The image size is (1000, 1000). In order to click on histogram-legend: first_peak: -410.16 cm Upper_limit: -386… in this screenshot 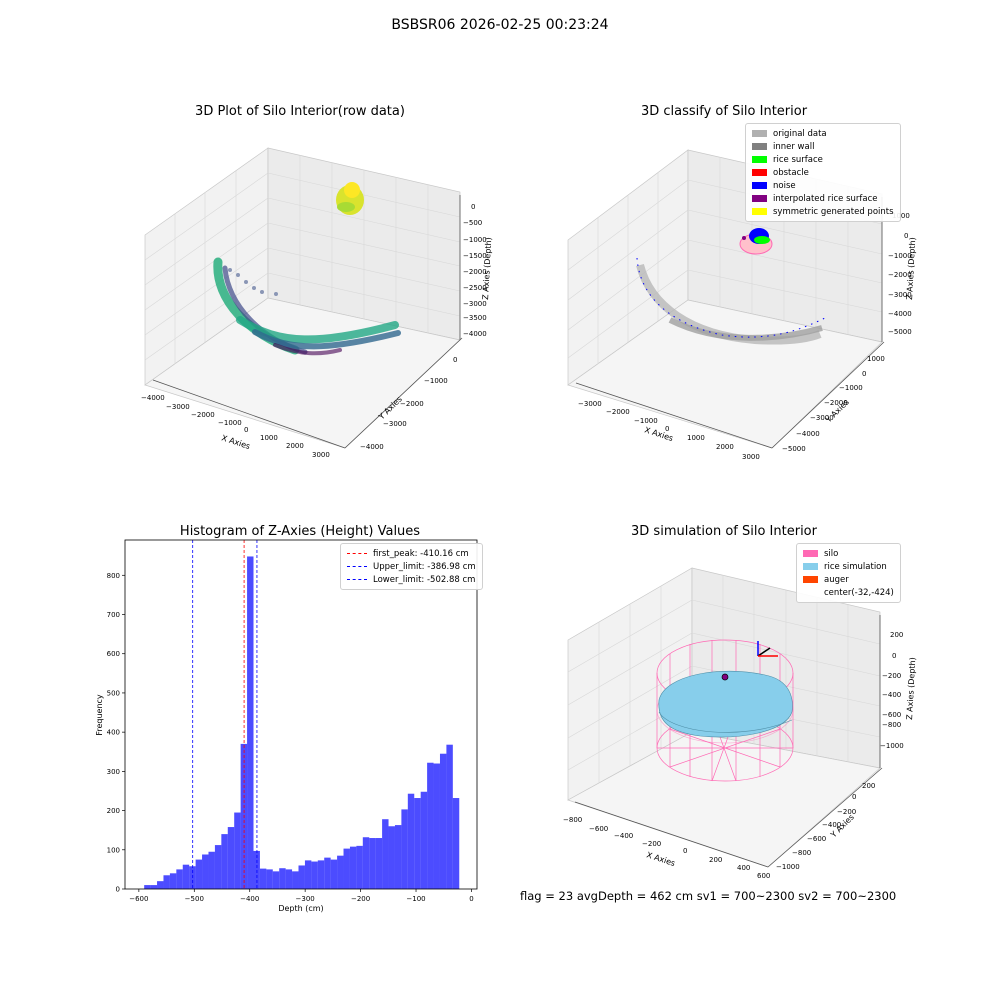, I will do `click(411, 566)`.